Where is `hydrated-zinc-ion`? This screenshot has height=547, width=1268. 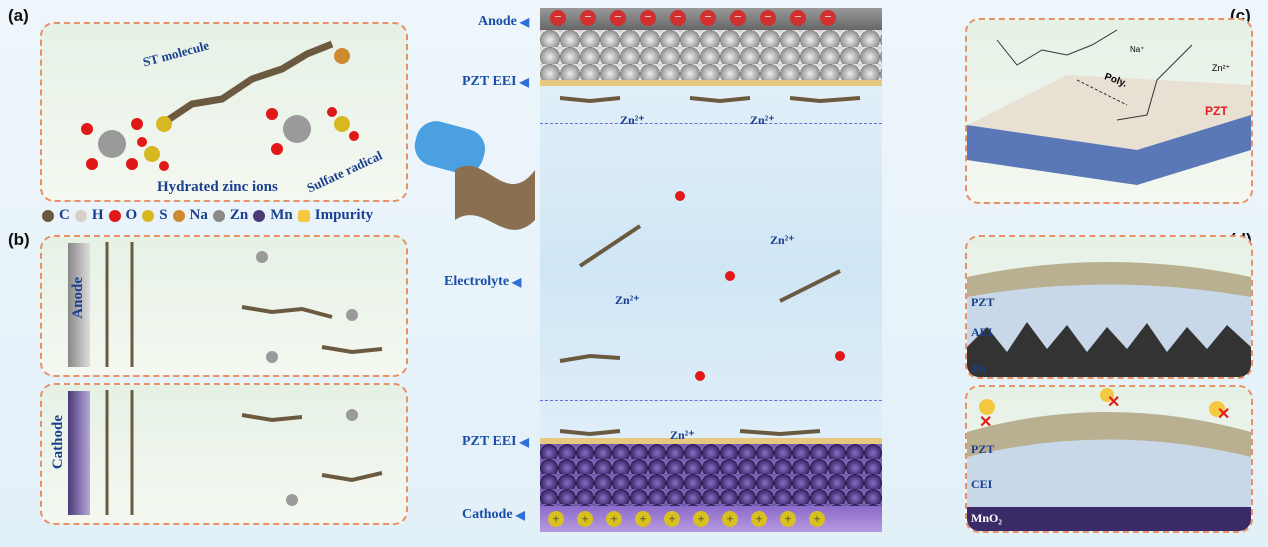
hydrated-zinc-ion is located at coordinates (196, 139).